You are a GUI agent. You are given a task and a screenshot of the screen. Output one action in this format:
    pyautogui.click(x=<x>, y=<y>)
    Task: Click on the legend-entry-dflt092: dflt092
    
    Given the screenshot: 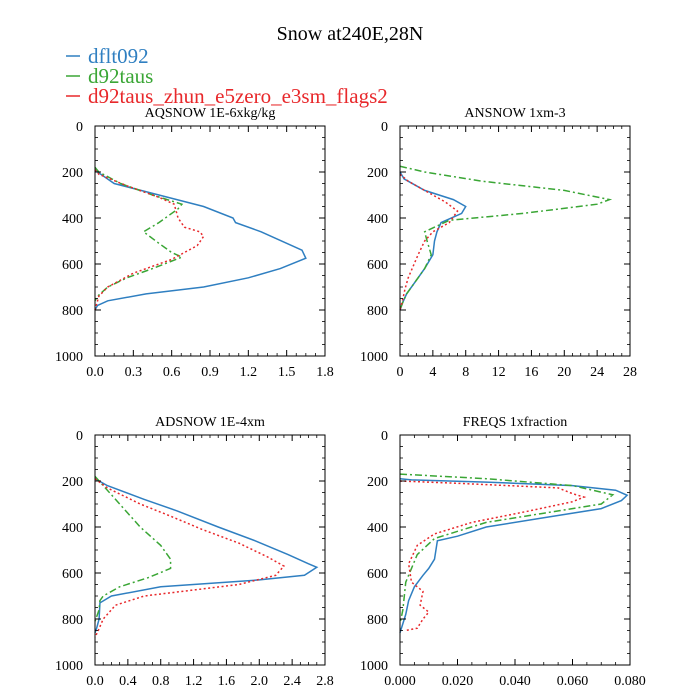 What is the action you would take?
    pyautogui.click(x=107, y=56)
    